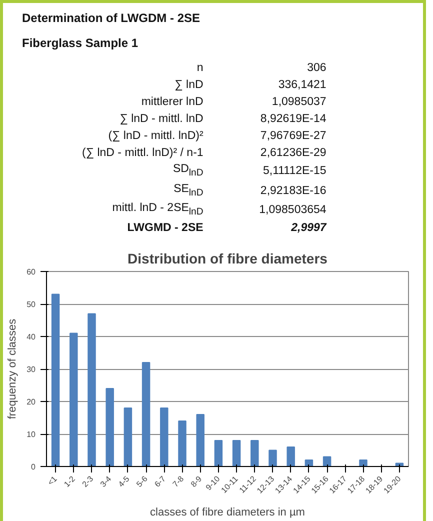  What do you see at coordinates (88, 481) in the screenshot?
I see `x-tick-label: 2-3` at bounding box center [88, 481].